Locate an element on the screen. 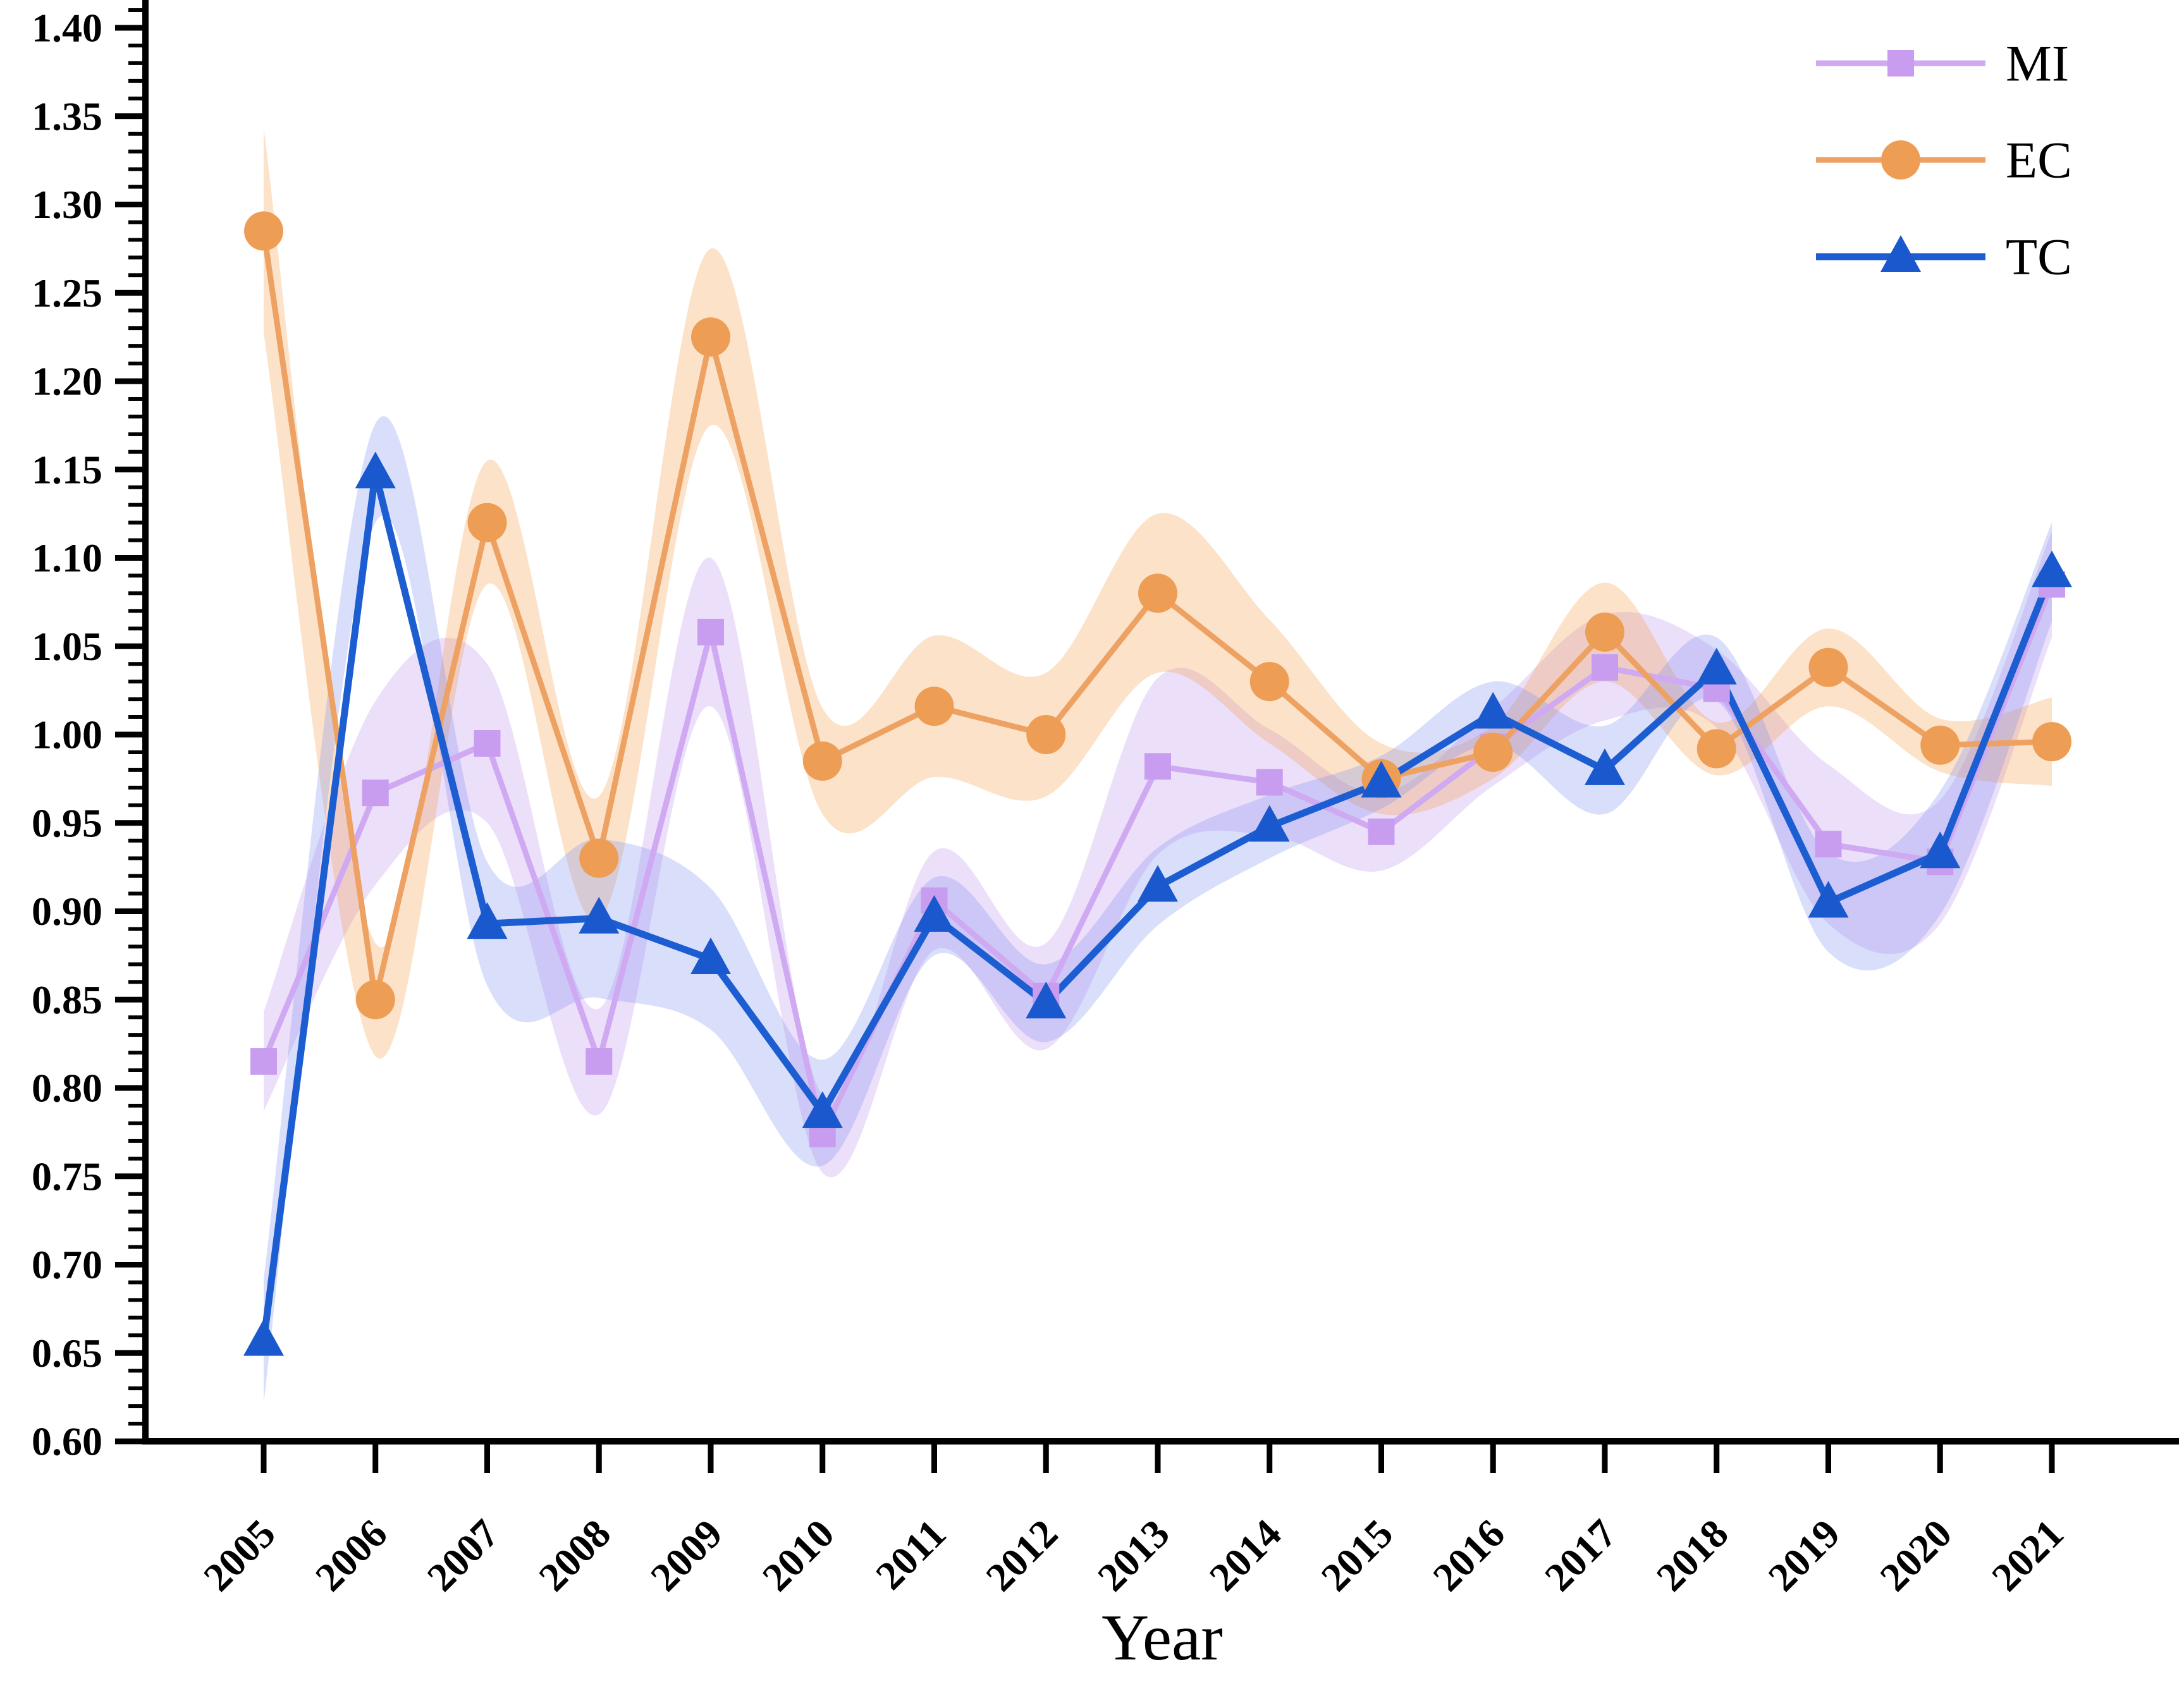 Image resolution: width=2184 pixels, height=1686 pixels. tc-marker-2016 is located at coordinates (1493, 710).